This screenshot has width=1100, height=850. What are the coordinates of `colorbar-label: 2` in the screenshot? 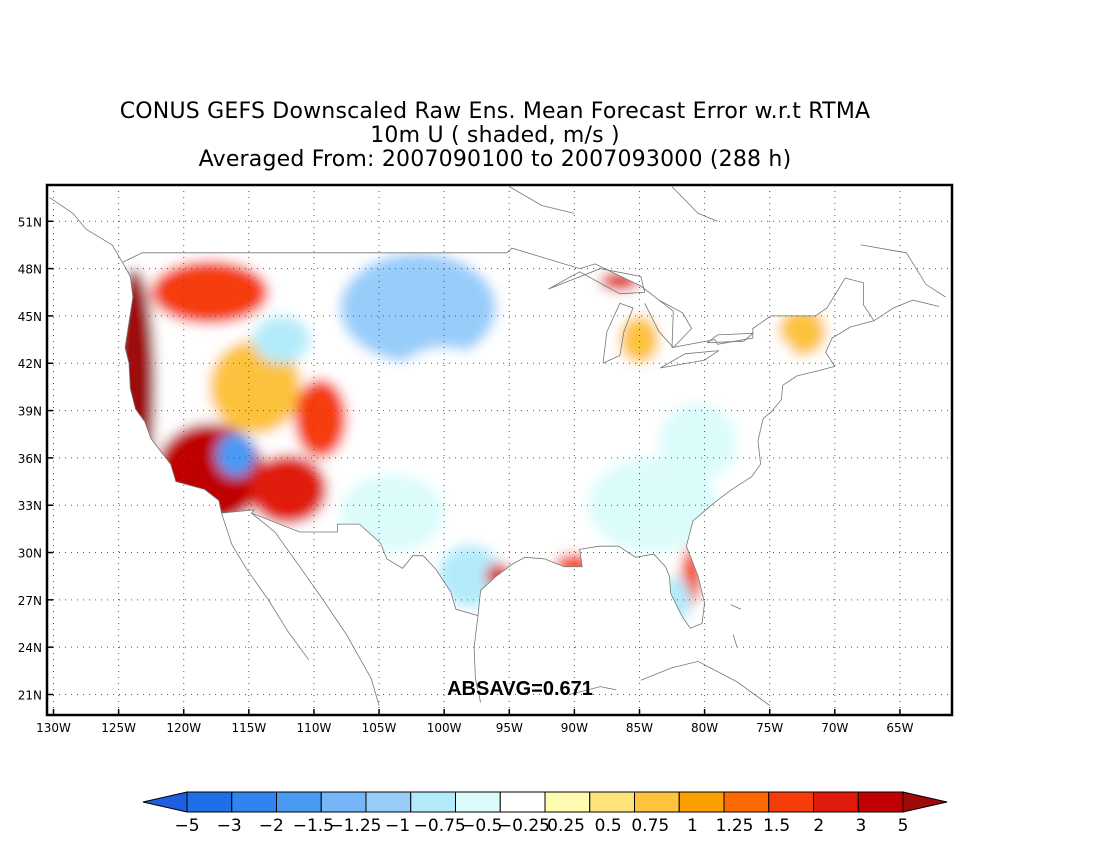 It's located at (818, 826).